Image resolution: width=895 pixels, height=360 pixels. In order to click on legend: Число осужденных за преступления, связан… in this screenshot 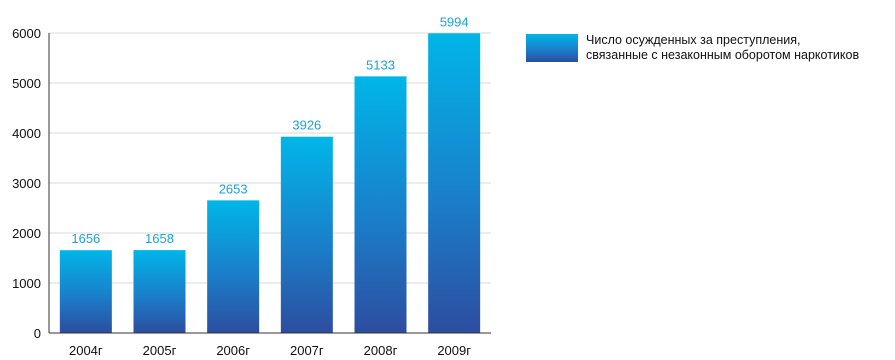, I will do `click(692, 48)`.